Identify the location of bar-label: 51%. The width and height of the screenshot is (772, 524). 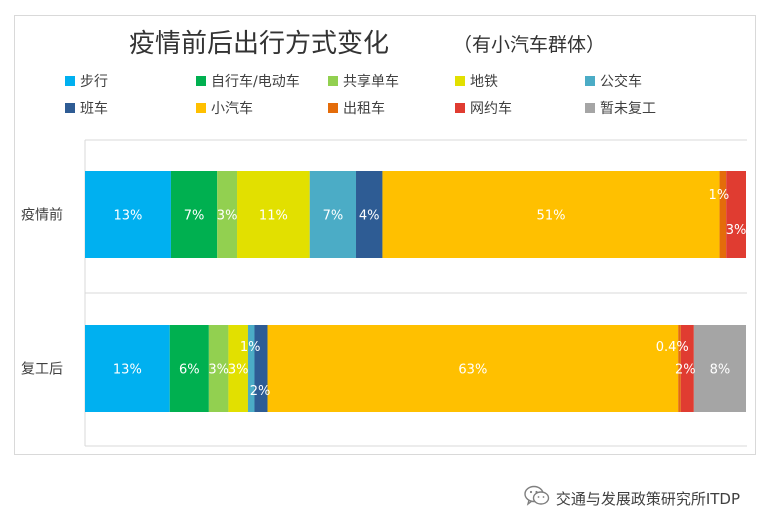
(551, 216).